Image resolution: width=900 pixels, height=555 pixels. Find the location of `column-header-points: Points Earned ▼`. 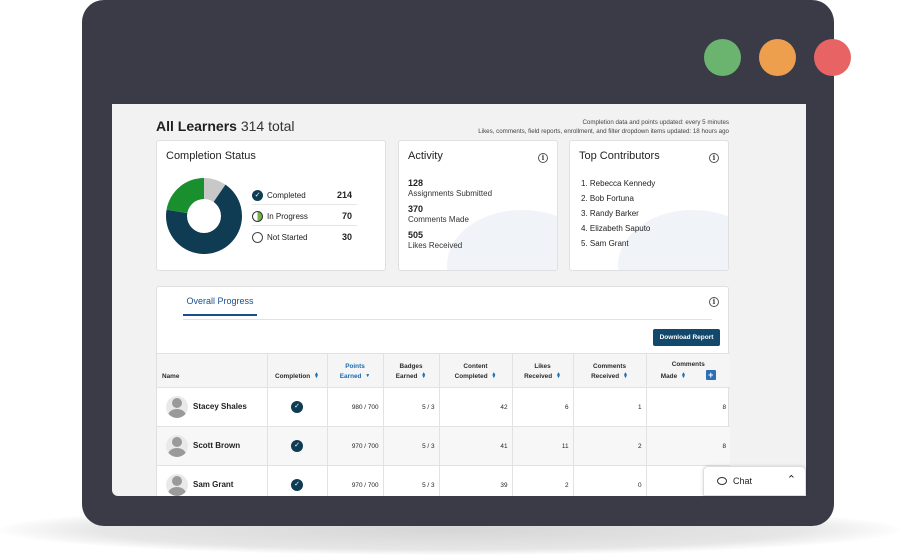

column-header-points: Points Earned ▼ is located at coordinates (355, 370).